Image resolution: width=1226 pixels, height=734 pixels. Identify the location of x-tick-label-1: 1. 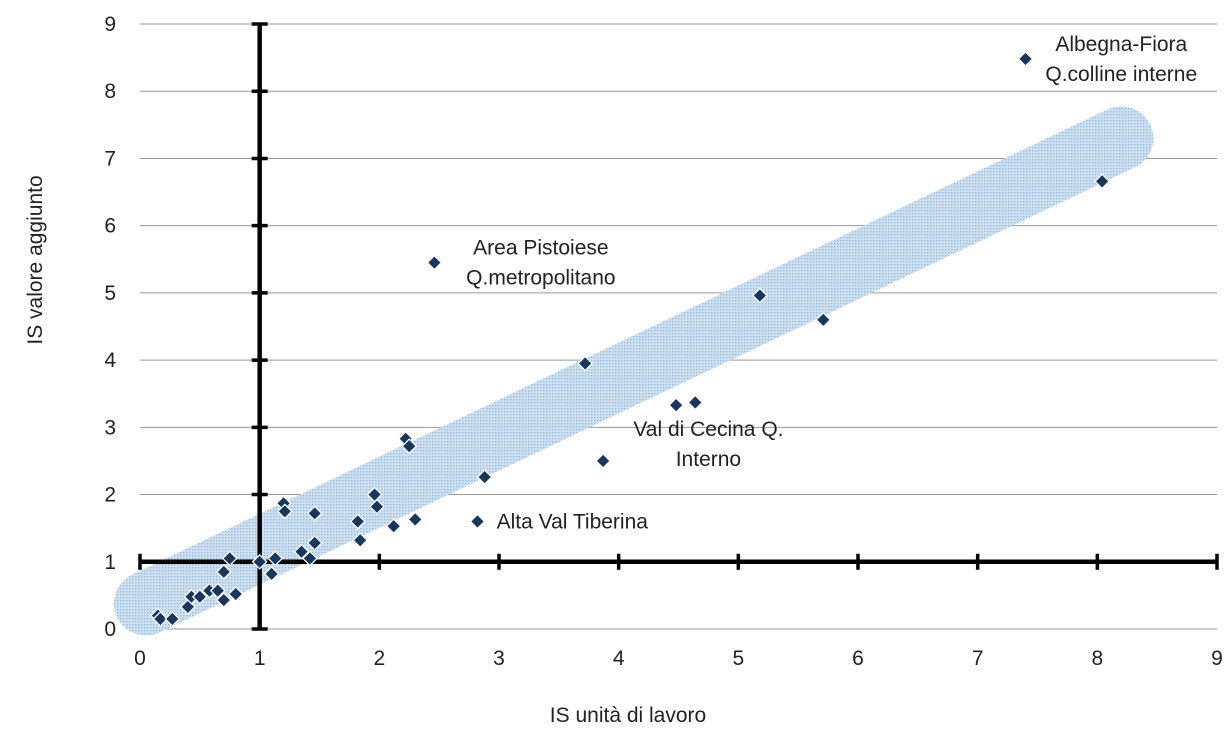
(260, 658).